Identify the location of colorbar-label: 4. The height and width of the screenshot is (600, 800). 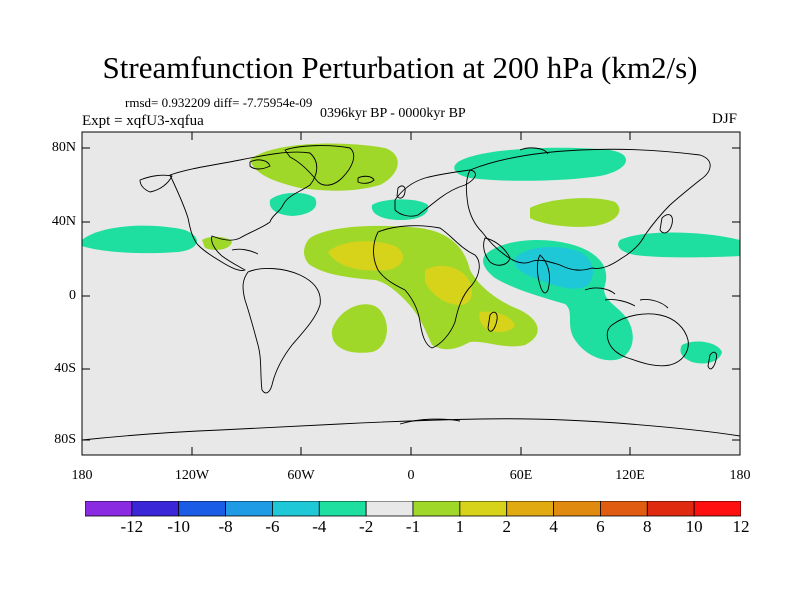
(553, 526).